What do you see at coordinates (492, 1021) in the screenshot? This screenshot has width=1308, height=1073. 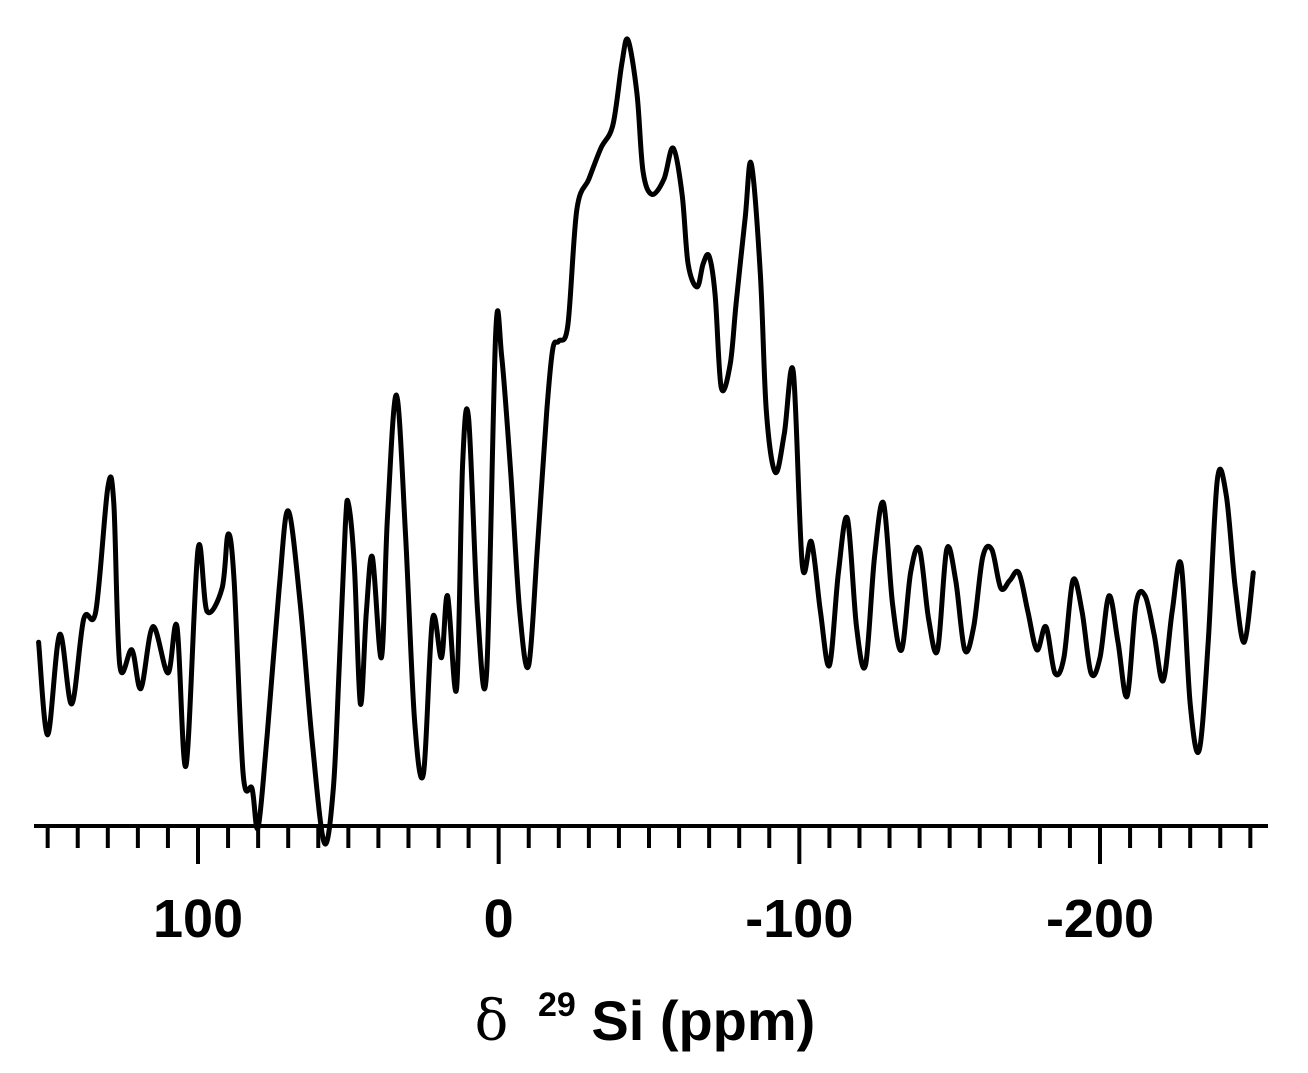 I see `x-axis-label-prefix: δ` at bounding box center [492, 1021].